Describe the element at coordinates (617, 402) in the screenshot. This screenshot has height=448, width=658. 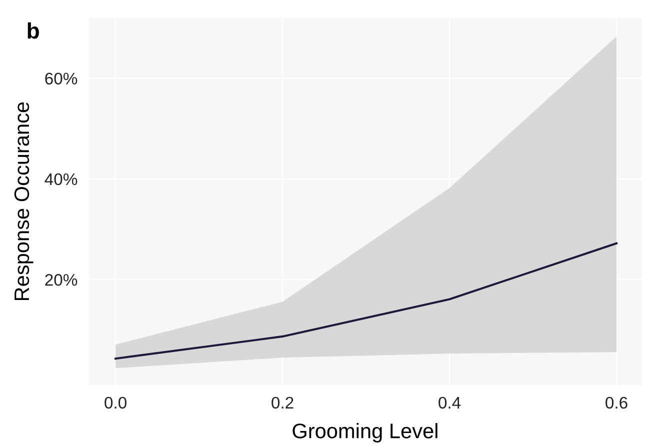
I see `x-tick-label: 0.6` at that location.